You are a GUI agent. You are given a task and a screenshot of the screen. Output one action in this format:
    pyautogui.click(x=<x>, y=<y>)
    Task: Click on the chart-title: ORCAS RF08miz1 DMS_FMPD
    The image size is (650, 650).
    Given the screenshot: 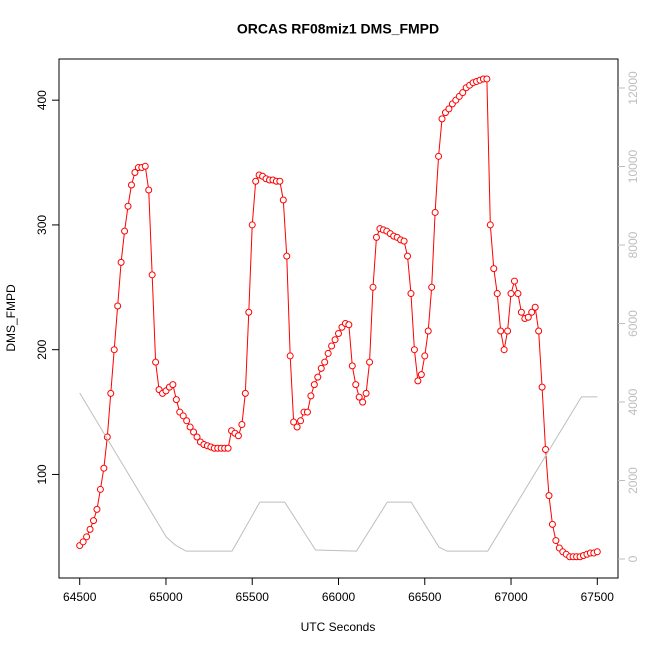 What is the action you would take?
    pyautogui.click(x=338, y=29)
    